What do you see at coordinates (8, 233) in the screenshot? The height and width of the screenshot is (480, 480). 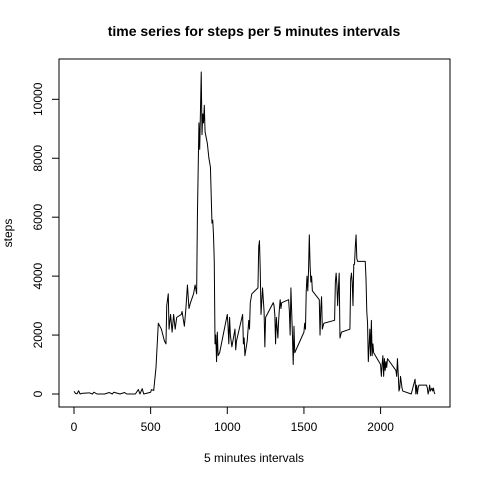 I see `y-axis-label: steps` at bounding box center [8, 233].